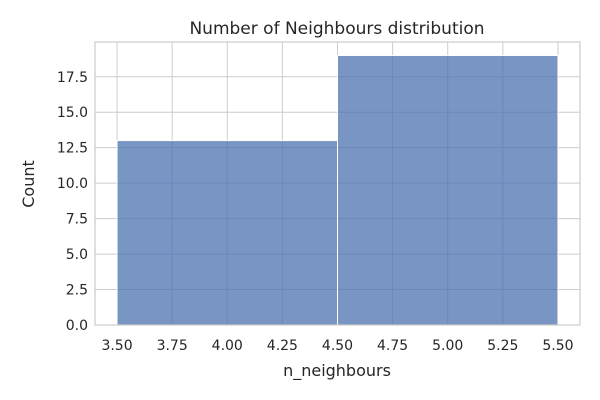  Describe the element at coordinates (172, 346) in the screenshot. I see `x-tick-label: 3.75` at that location.